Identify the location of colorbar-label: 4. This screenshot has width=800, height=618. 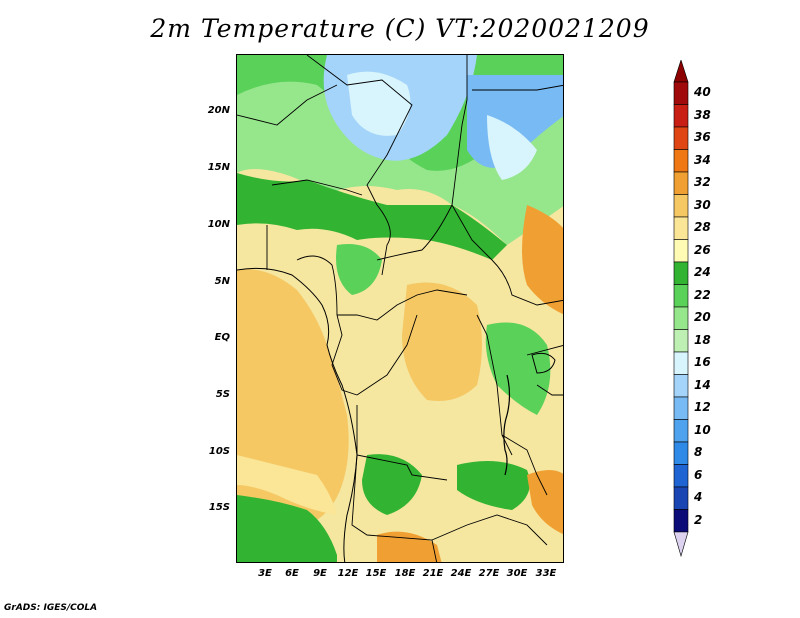
(698, 497).